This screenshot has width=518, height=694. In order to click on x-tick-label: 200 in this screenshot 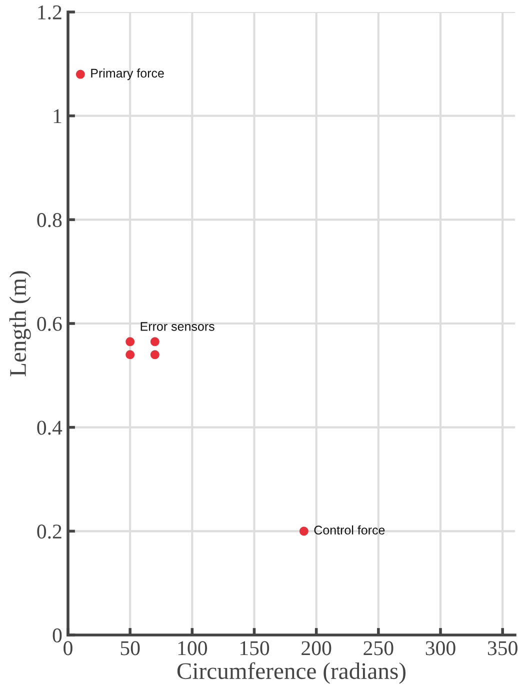, I will do `click(317, 648)`.